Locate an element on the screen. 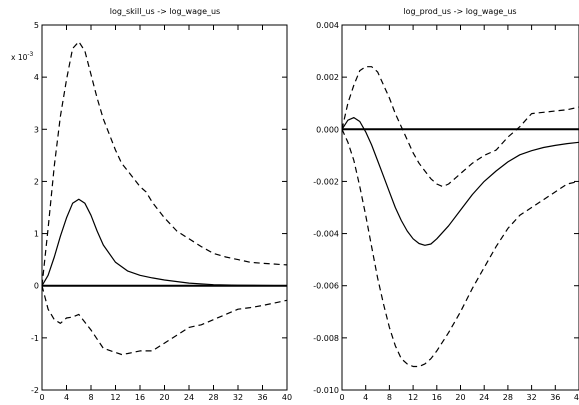  y-tick-label: 0.000 is located at coordinates (327, 129).